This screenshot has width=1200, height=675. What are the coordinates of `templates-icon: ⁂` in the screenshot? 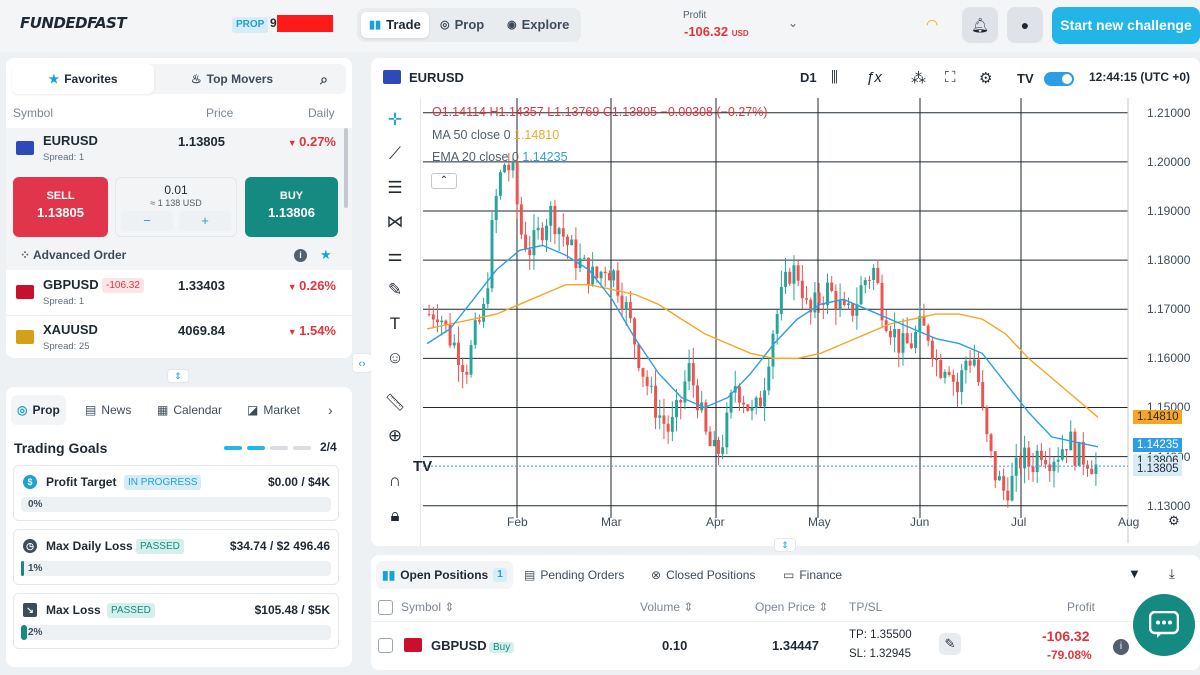 It's located at (918, 78).